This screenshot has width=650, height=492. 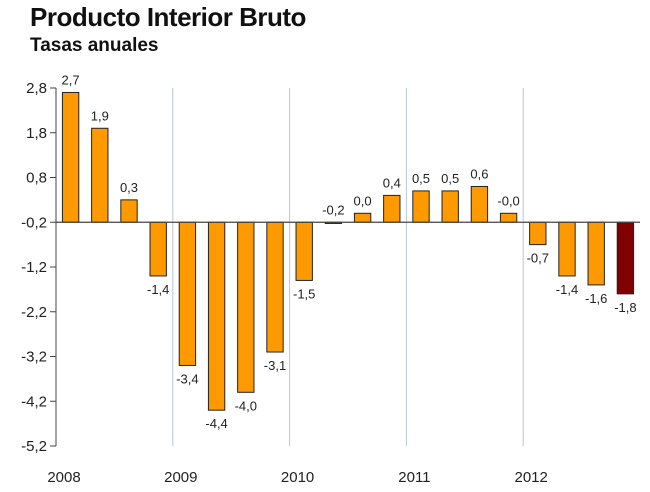 What do you see at coordinates (275, 365) in the screenshot?
I see `bar-data-label: -3,1` at bounding box center [275, 365].